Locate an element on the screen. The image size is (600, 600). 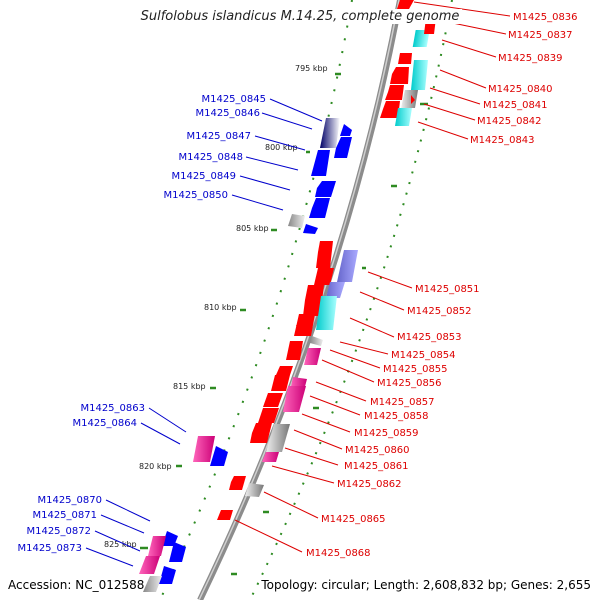
gene-label: M1425_0842 is located at coordinates (509, 121).